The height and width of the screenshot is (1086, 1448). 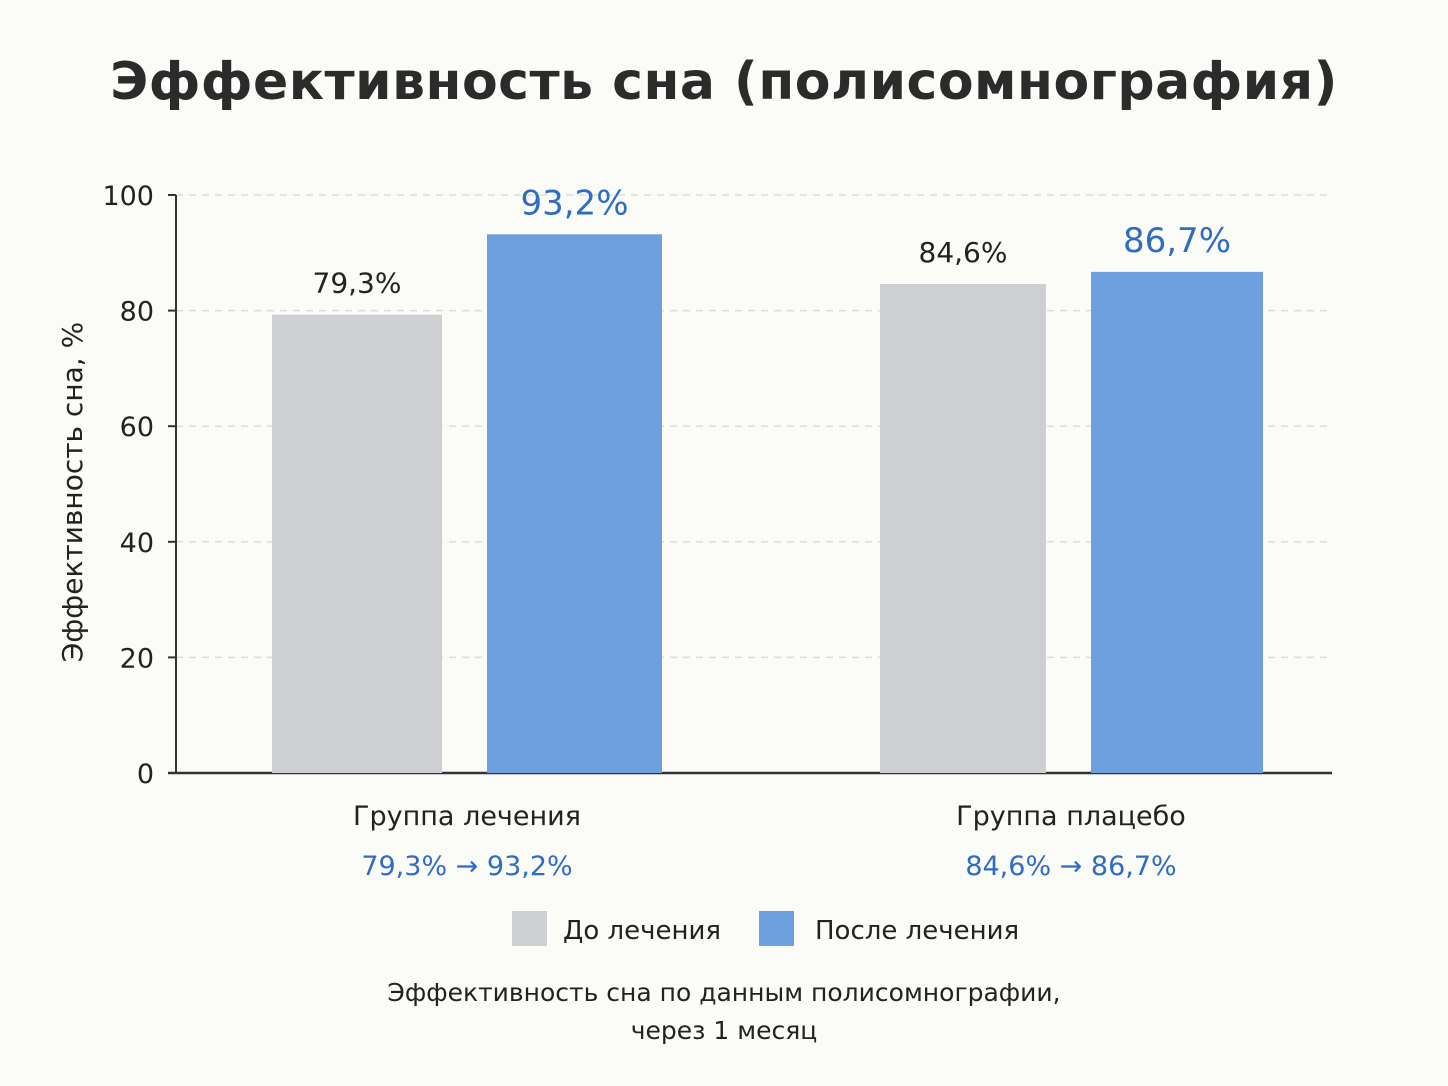 What do you see at coordinates (137, 312) in the screenshot?
I see `y-tick-label: 80` at bounding box center [137, 312].